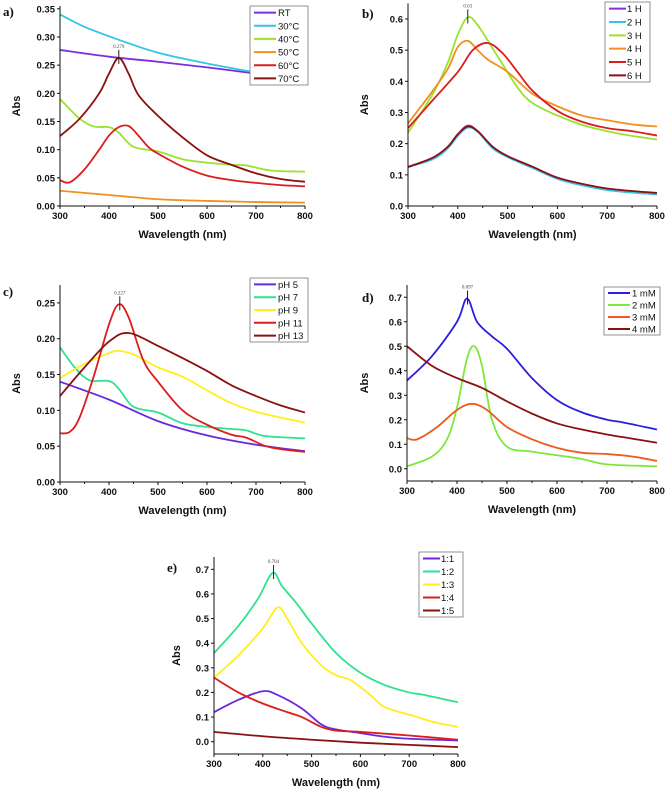 The width and height of the screenshot is (669, 794). I want to click on y-tick-label: 0.10, so click(46, 411).